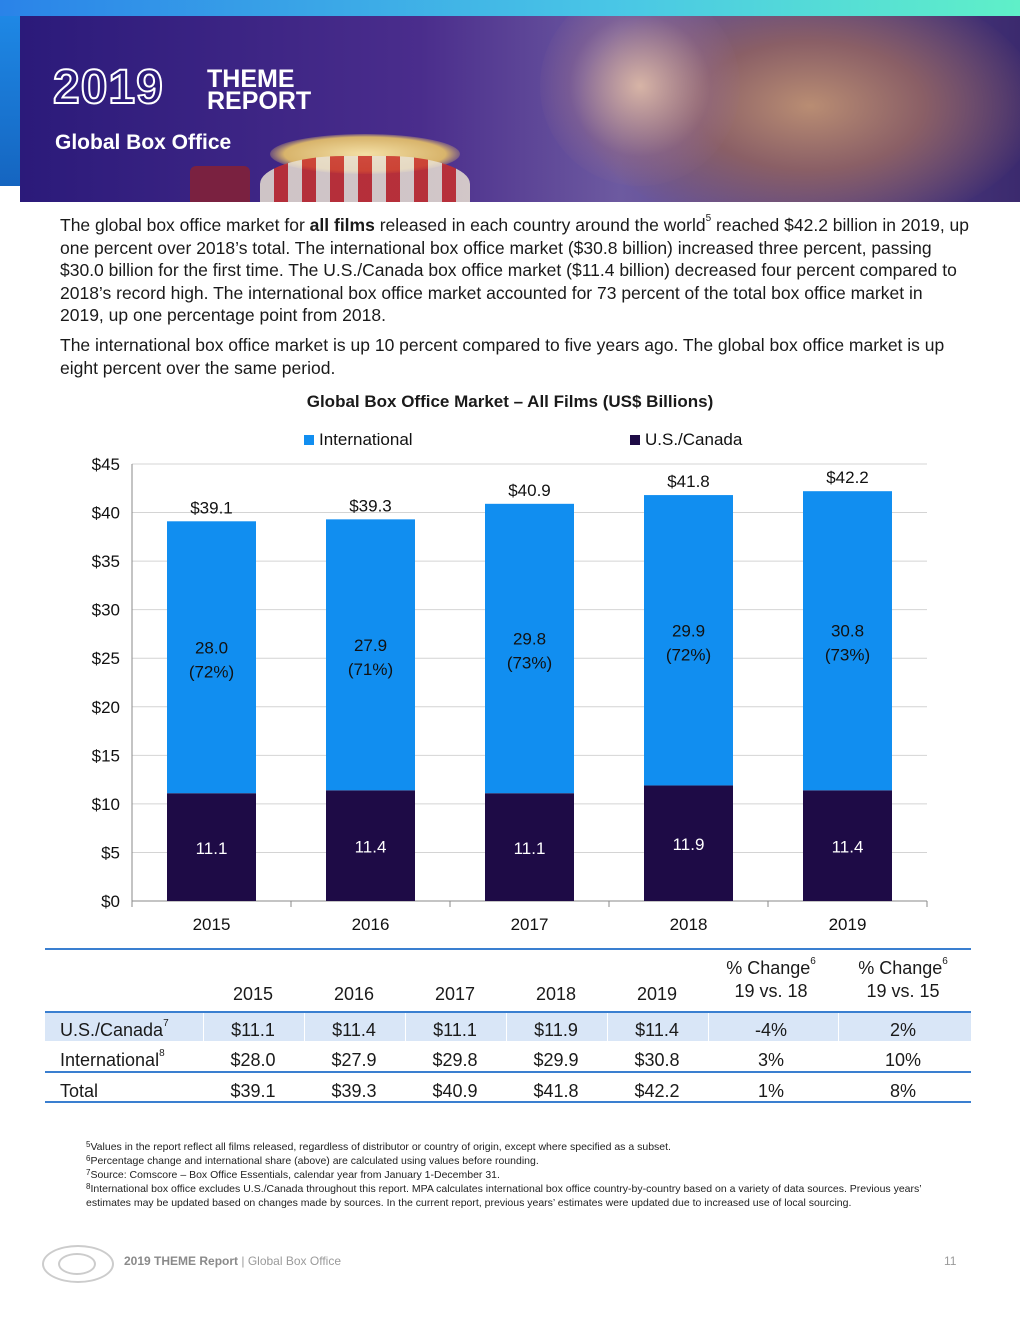 The image size is (1020, 1320). What do you see at coordinates (108, 87) in the screenshot?
I see `brand-year: 2019` at bounding box center [108, 87].